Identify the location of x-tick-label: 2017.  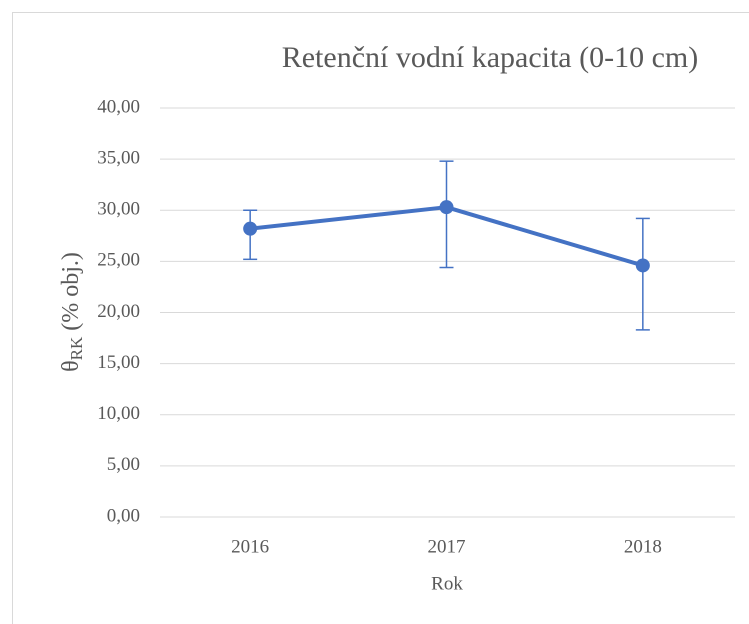
(447, 546).